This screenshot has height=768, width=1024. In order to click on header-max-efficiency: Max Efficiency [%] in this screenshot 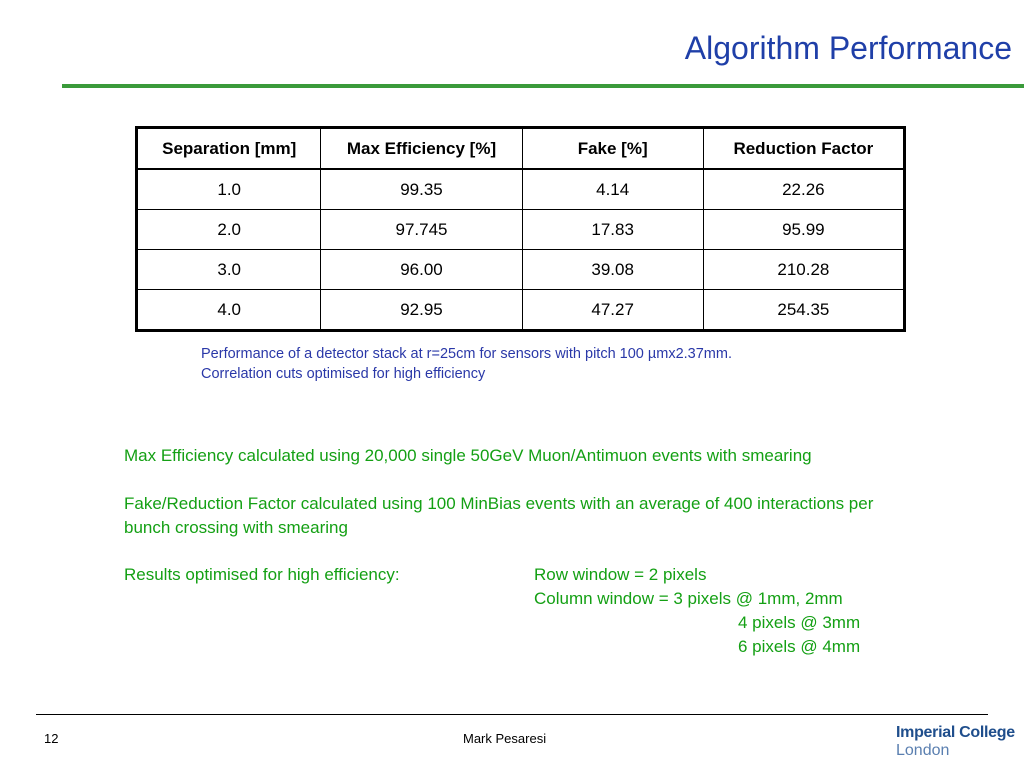, I will do `click(421, 148)`.